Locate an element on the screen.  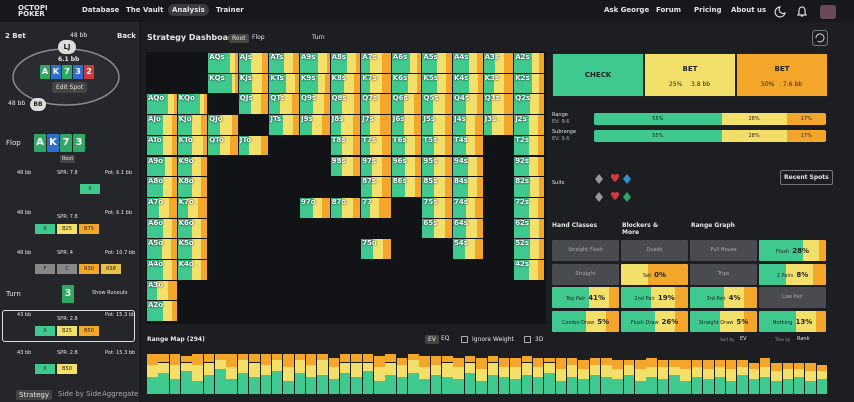
toggle: EV is located at coordinates (432, 339).